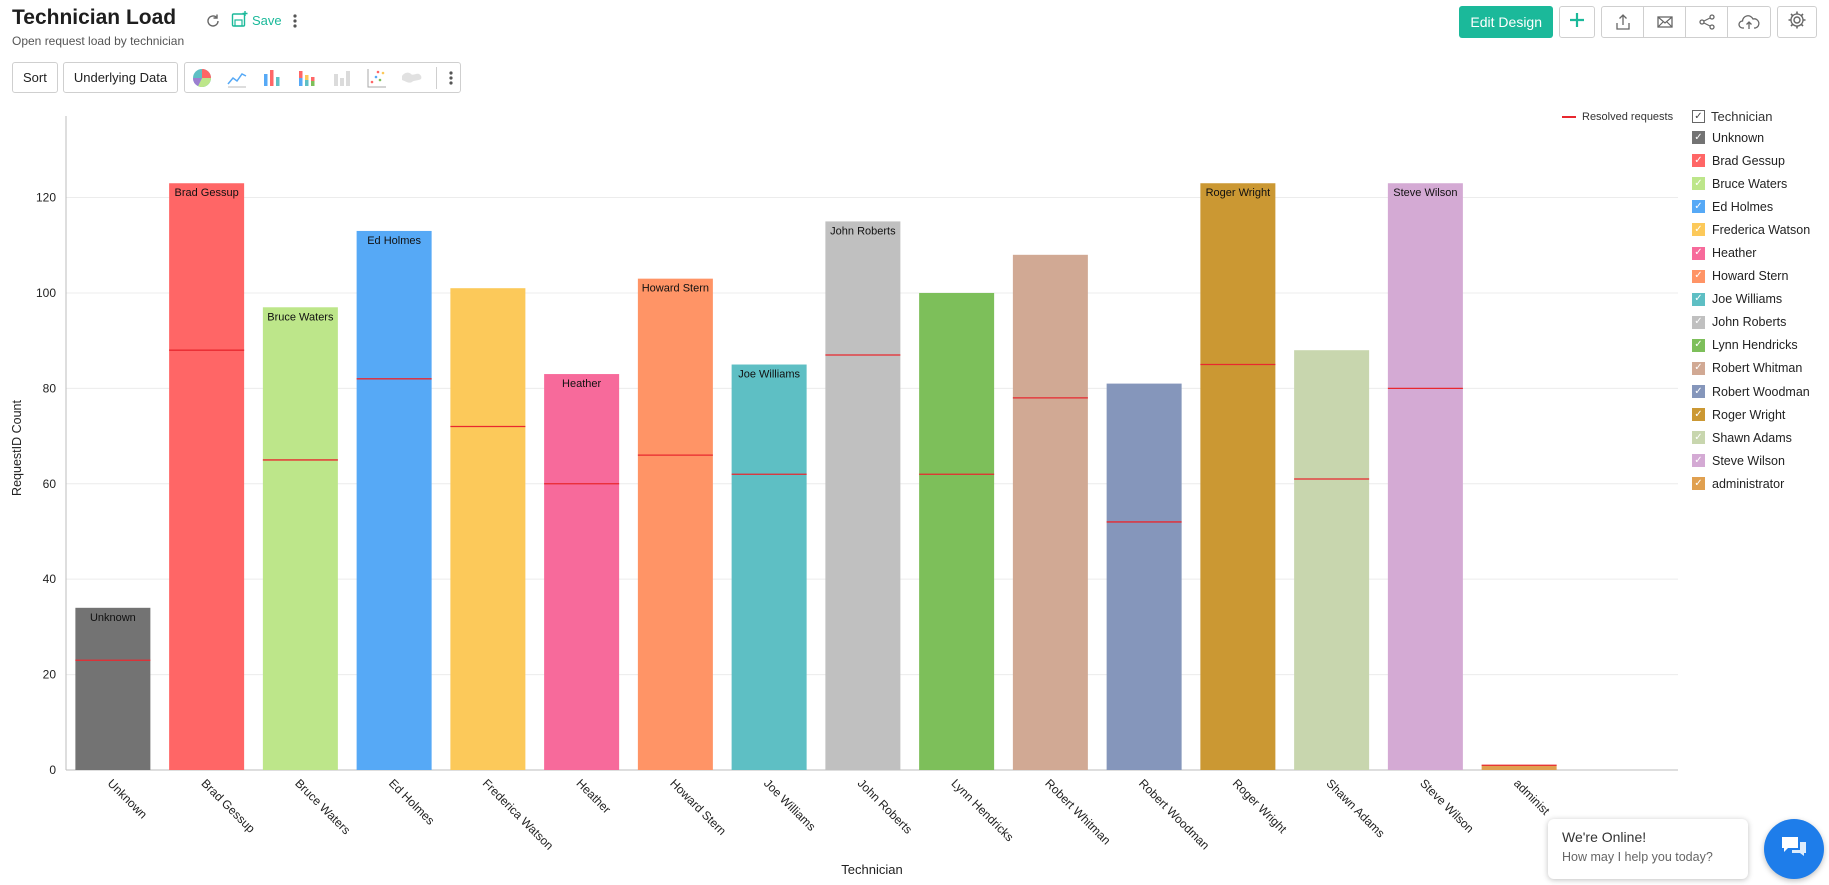 The width and height of the screenshot is (1829, 885). What do you see at coordinates (1742, 116) in the screenshot?
I see `legend-header-label: Technician` at bounding box center [1742, 116].